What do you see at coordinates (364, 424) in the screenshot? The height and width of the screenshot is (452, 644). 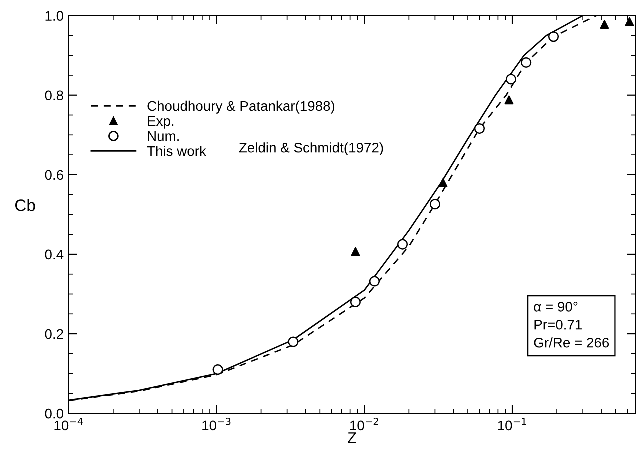 I see `x-tick-label: 10$^{−2}$` at bounding box center [364, 424].